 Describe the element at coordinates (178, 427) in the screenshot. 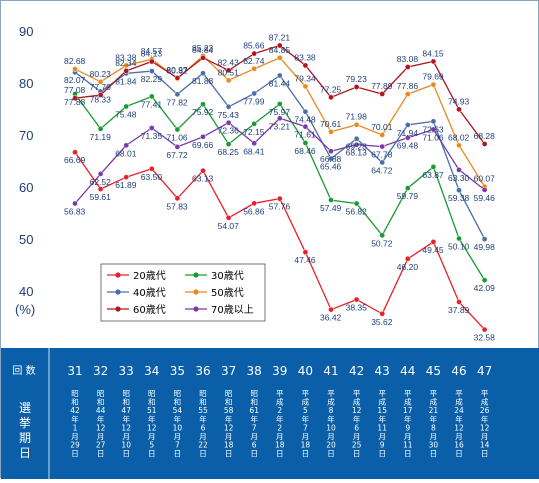

I see `date-char: 10` at that location.